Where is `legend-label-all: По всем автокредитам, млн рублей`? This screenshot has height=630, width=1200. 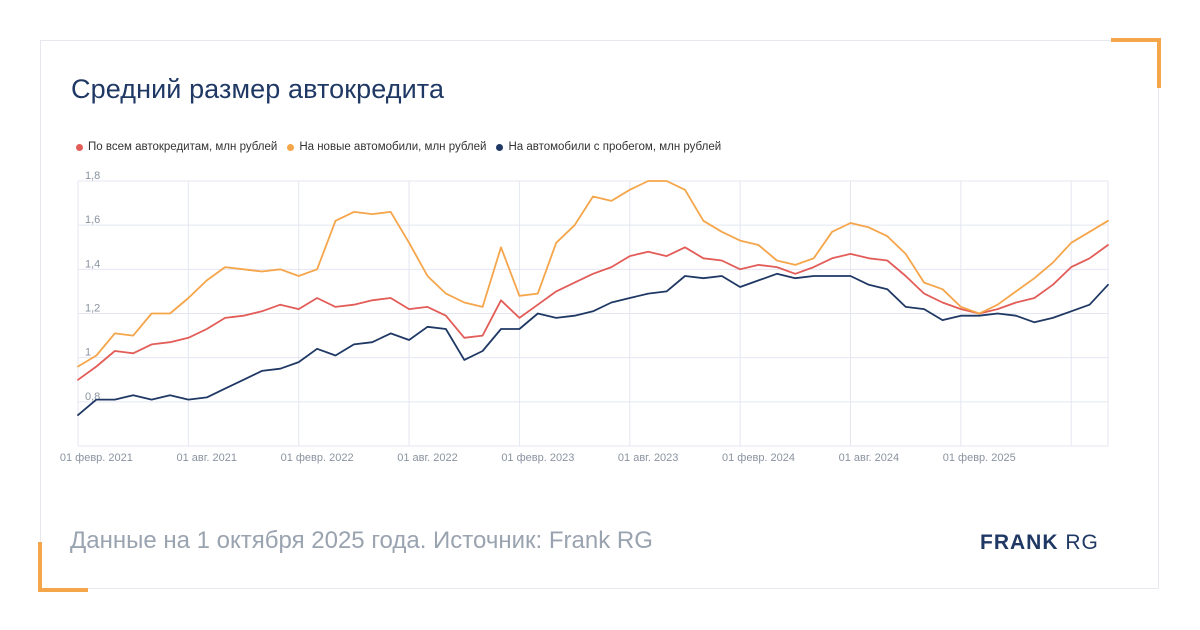 legend-label-all: По всем автокредитам, млн рублей is located at coordinates (183, 147).